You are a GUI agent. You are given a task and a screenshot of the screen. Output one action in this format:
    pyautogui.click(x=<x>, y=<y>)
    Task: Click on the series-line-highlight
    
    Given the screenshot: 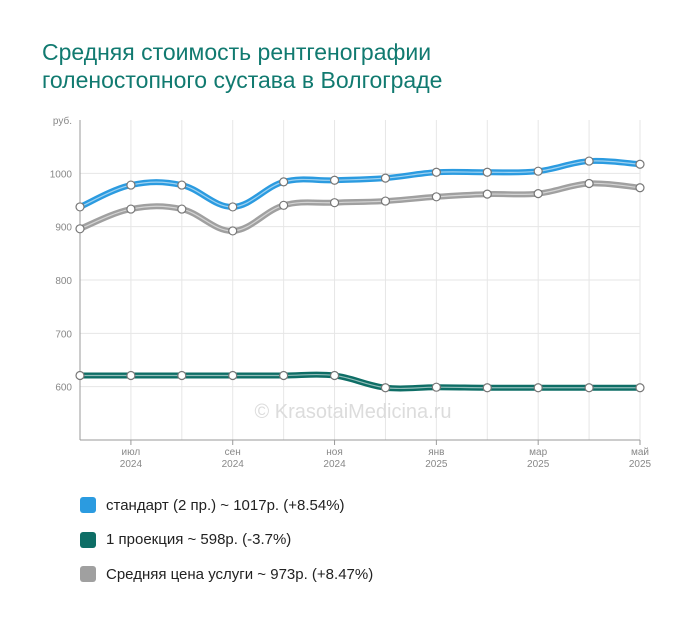 What is the action you would take?
    pyautogui.click(x=360, y=207)
    